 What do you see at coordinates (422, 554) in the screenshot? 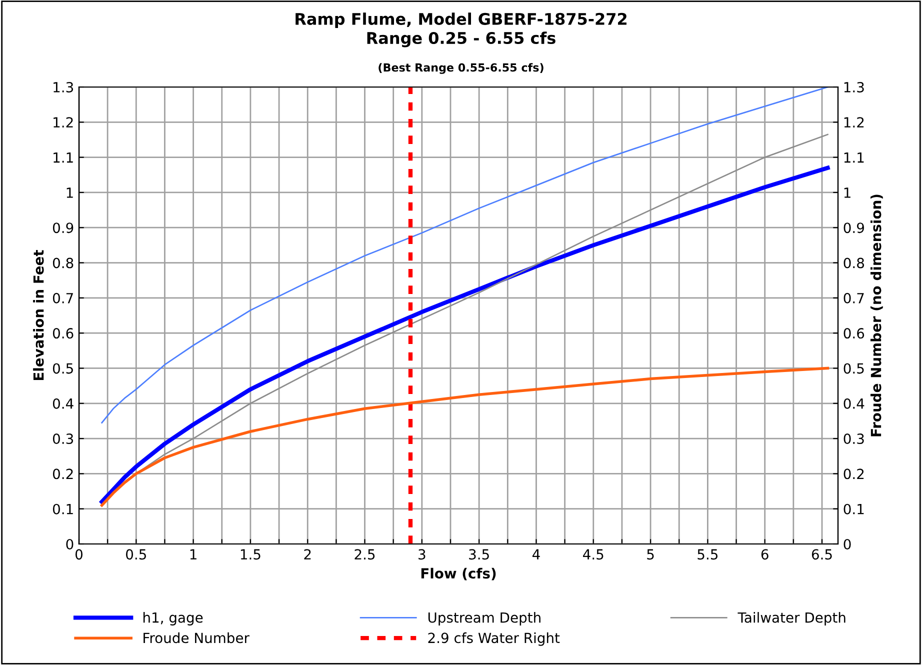
I see `x-tick-label: 3` at bounding box center [422, 554].